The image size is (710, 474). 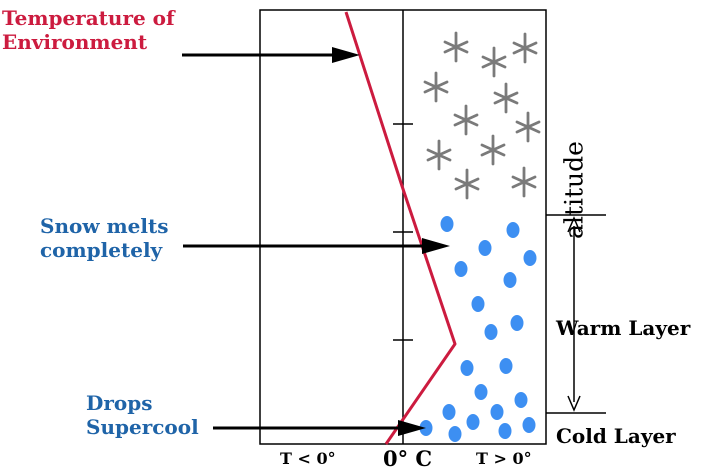 I want to click on warm-layer-arrowhead-down, so click(x=574, y=403).